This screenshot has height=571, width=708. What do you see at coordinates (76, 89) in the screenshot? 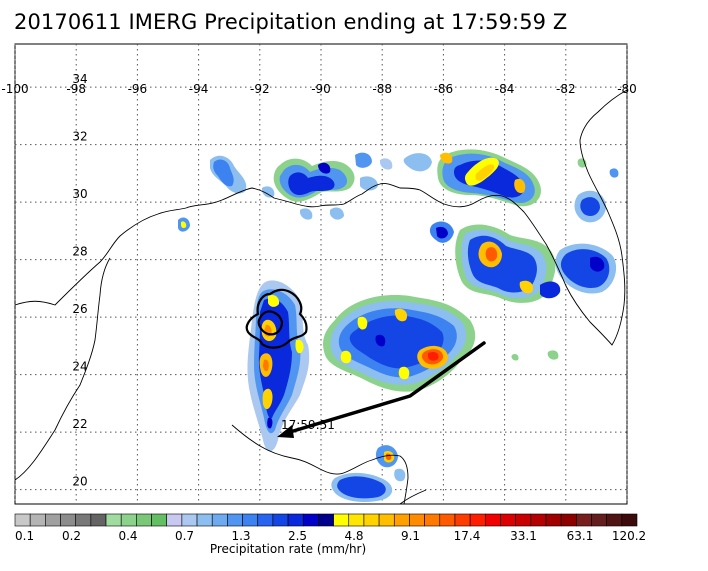
I see `lon-tick-label: -98` at bounding box center [76, 89].